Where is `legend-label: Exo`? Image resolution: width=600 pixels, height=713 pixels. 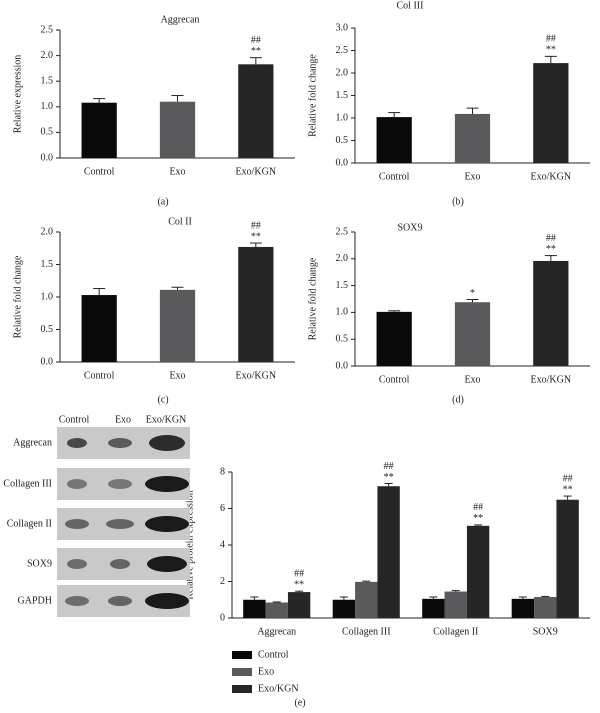
legend-label: Exo is located at coordinates (266, 671).